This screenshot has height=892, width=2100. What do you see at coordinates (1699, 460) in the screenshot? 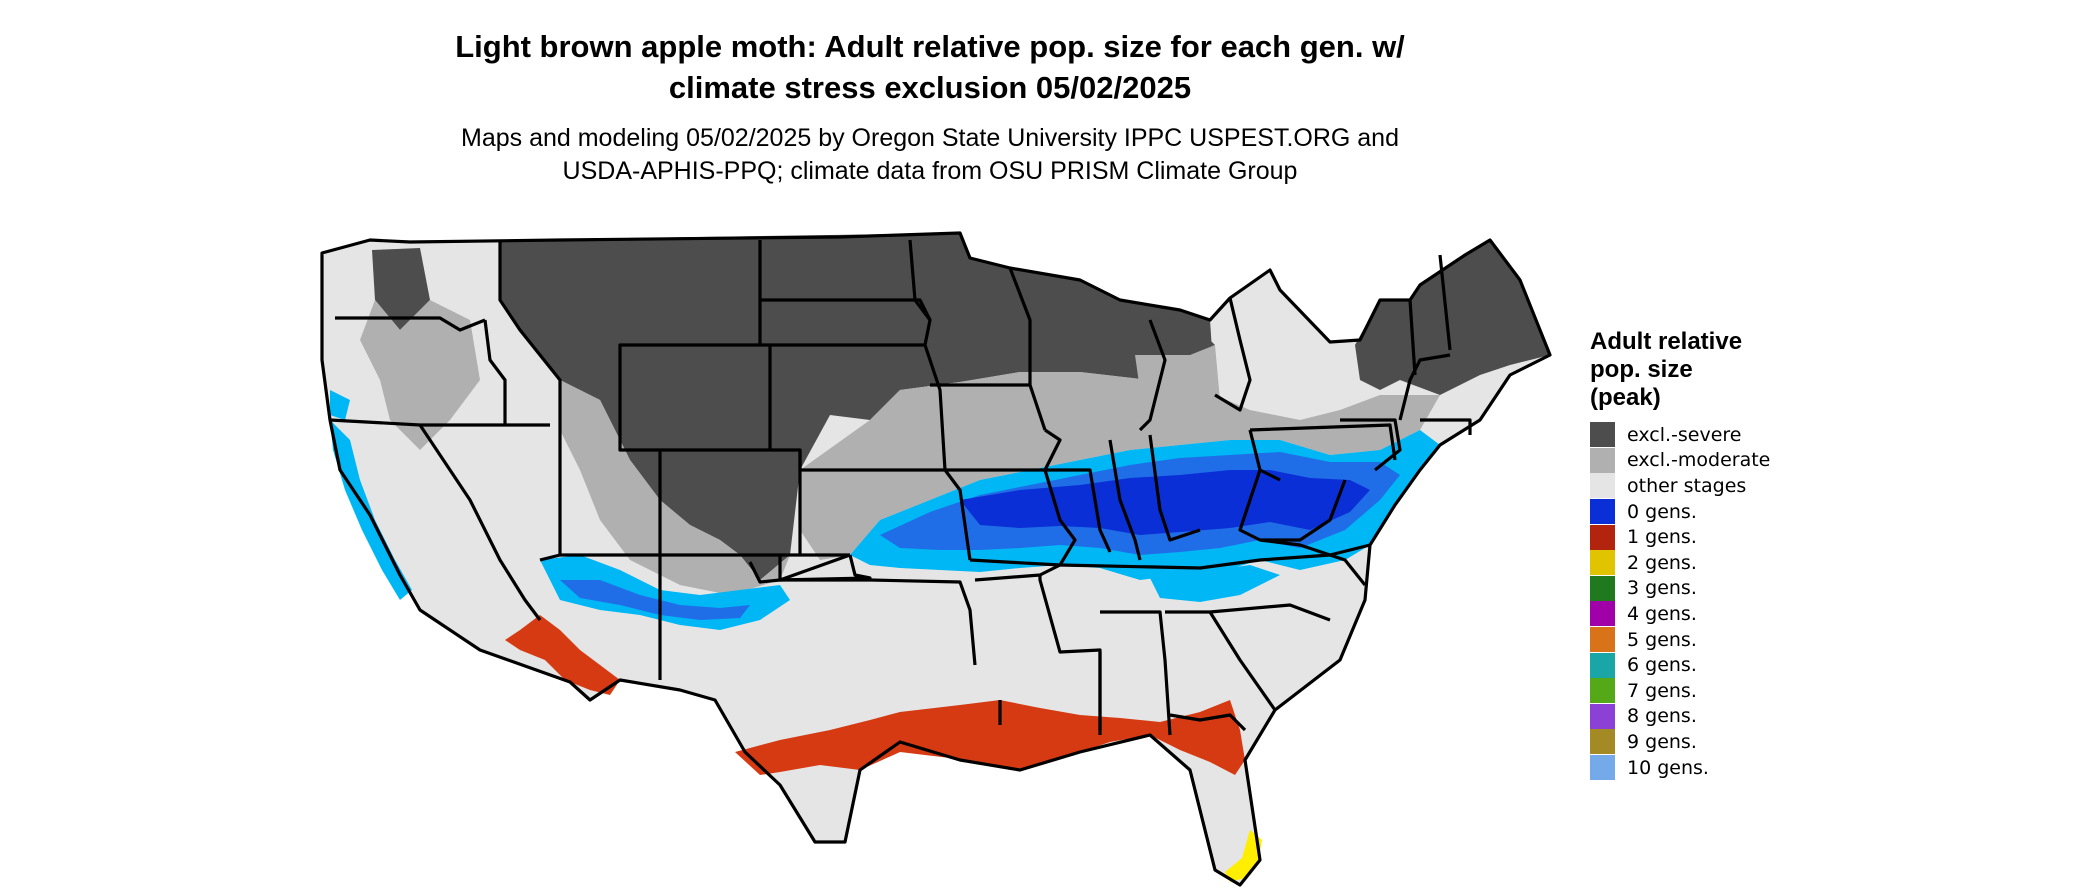
I see `legend-label: excl.-moderate` at bounding box center [1699, 460].